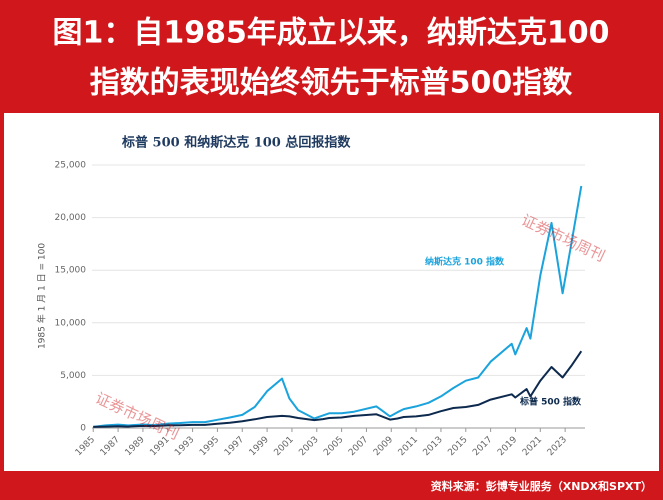  I want to click on y-tick-label: 0, so click(83, 429).